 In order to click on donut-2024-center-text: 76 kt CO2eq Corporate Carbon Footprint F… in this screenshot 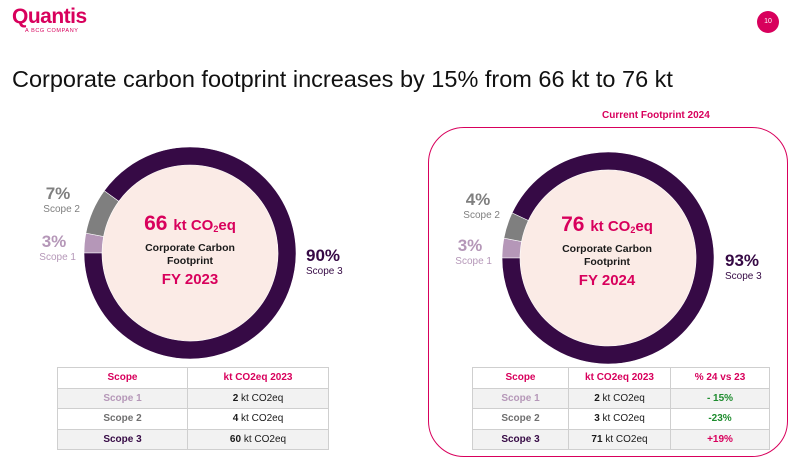, I will do `click(607, 251)`.